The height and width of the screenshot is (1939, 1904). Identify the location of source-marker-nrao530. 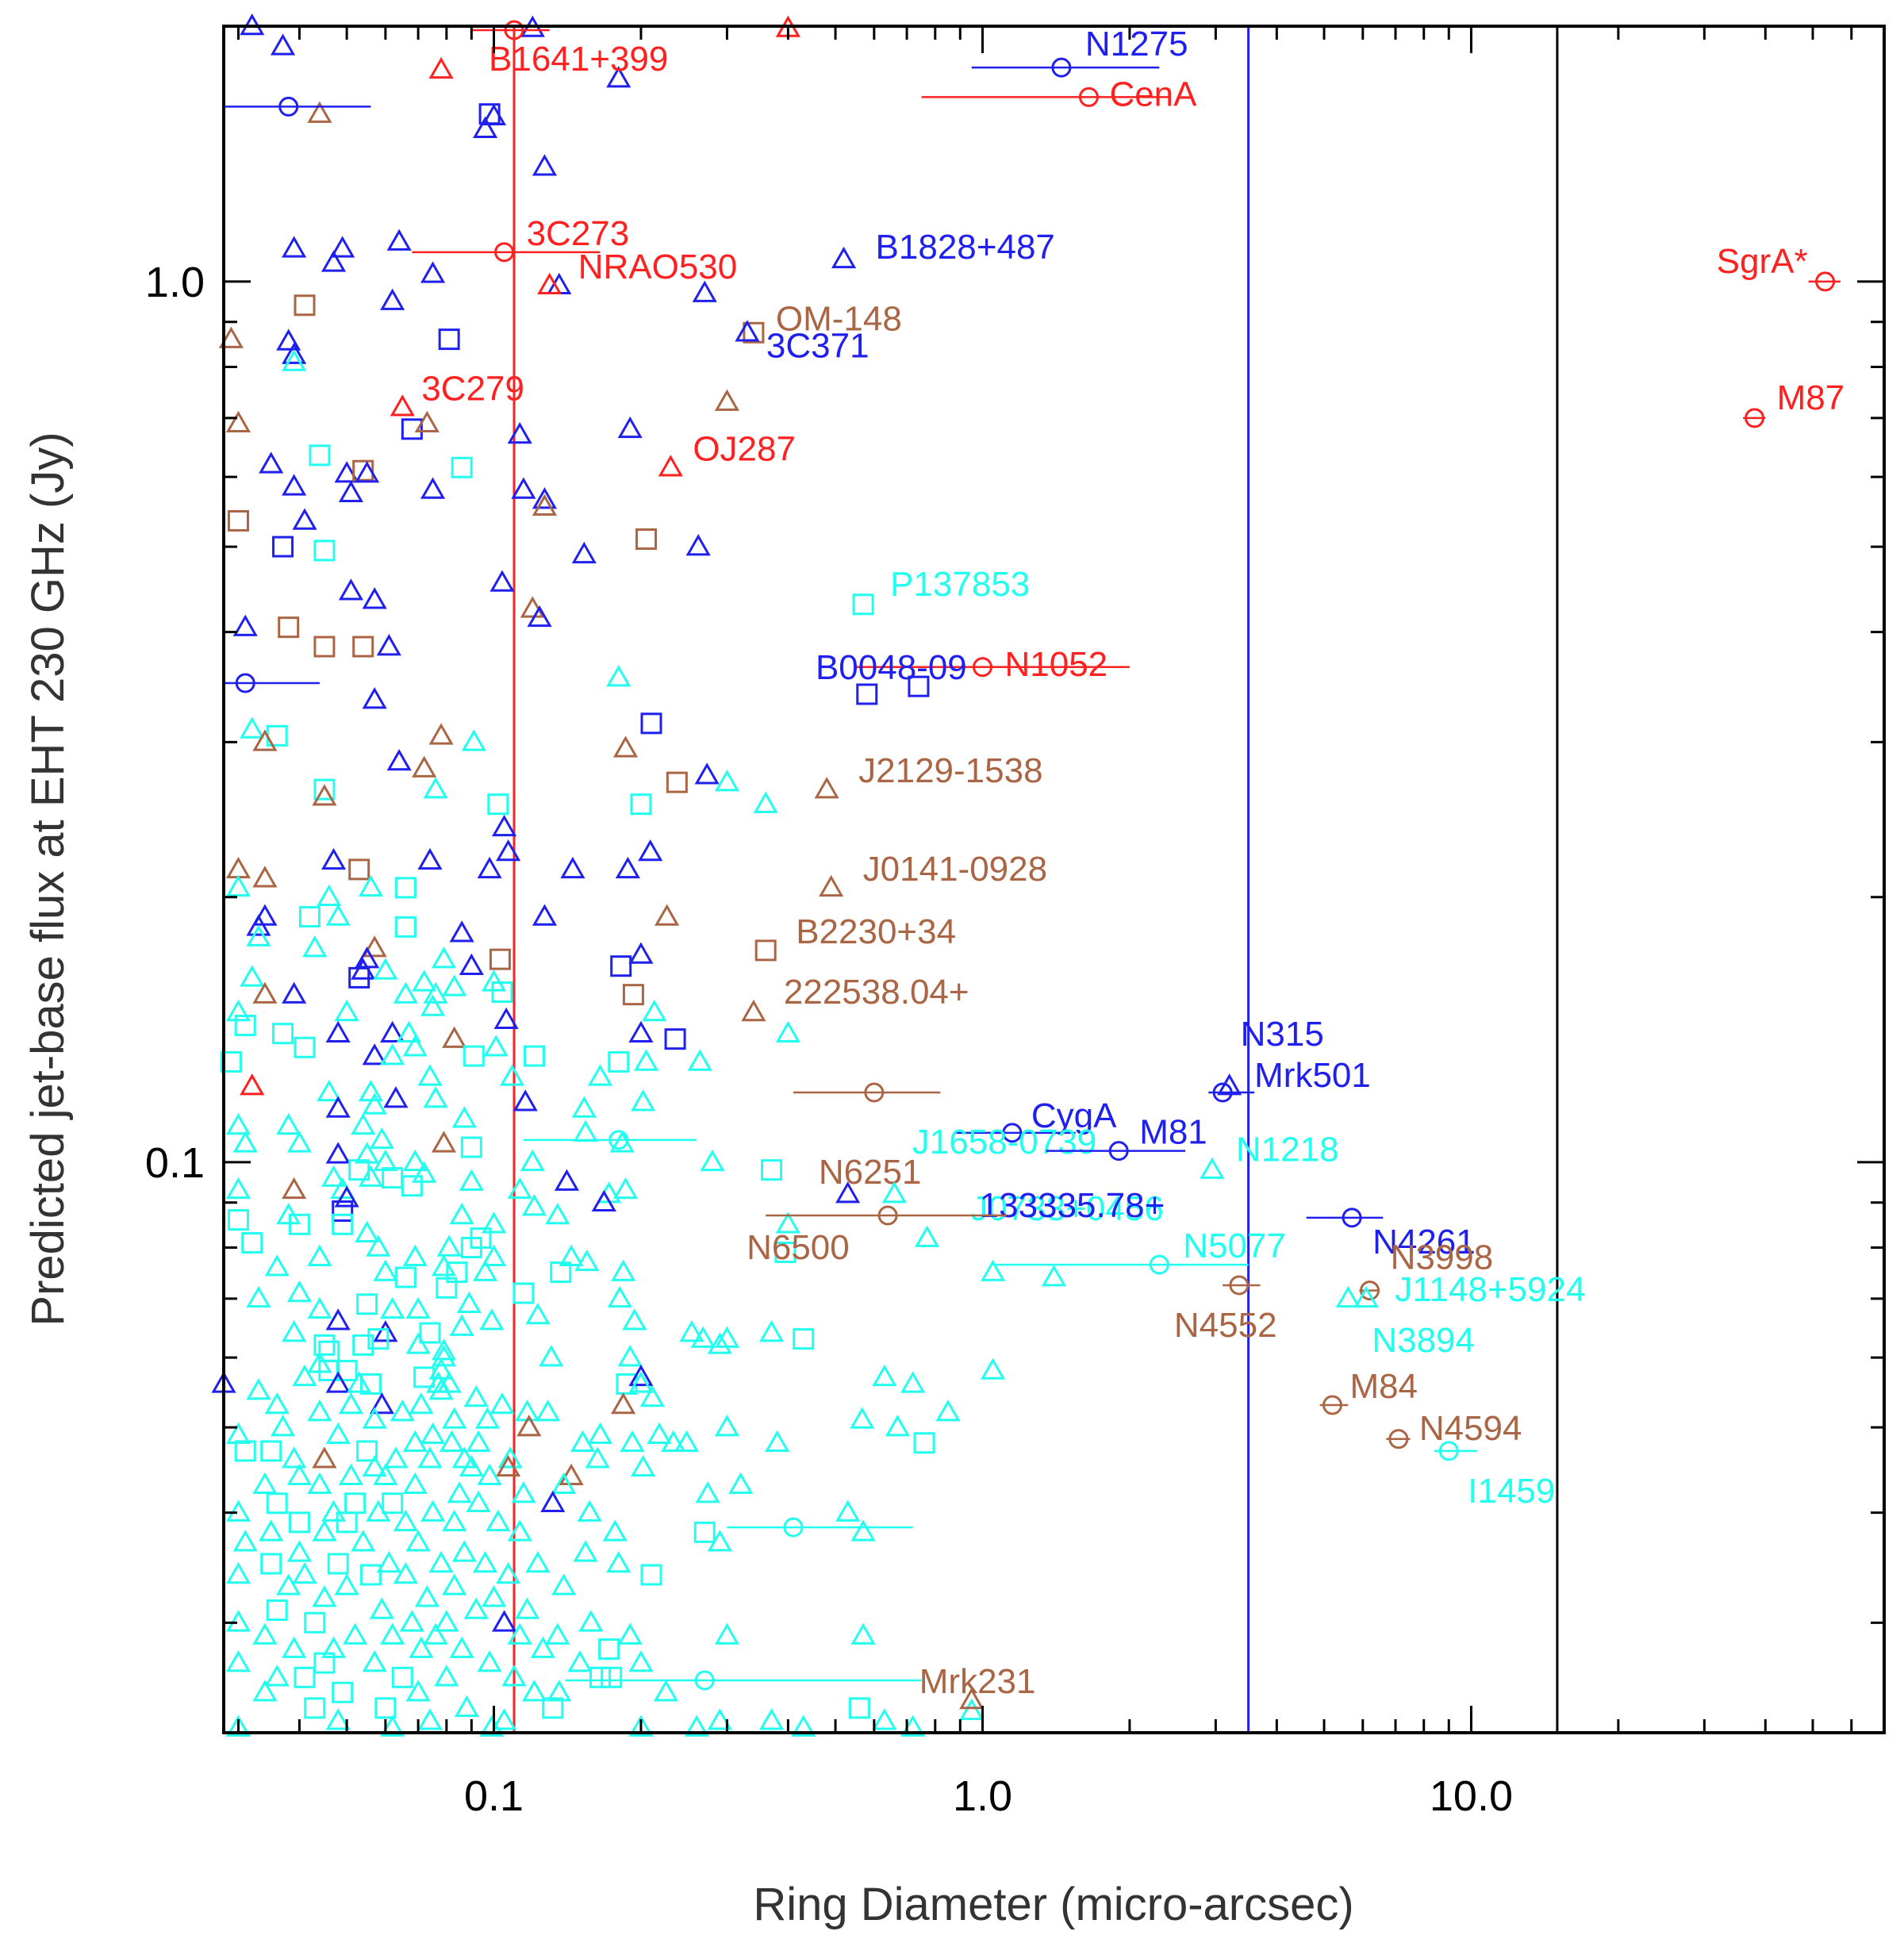
(549, 283).